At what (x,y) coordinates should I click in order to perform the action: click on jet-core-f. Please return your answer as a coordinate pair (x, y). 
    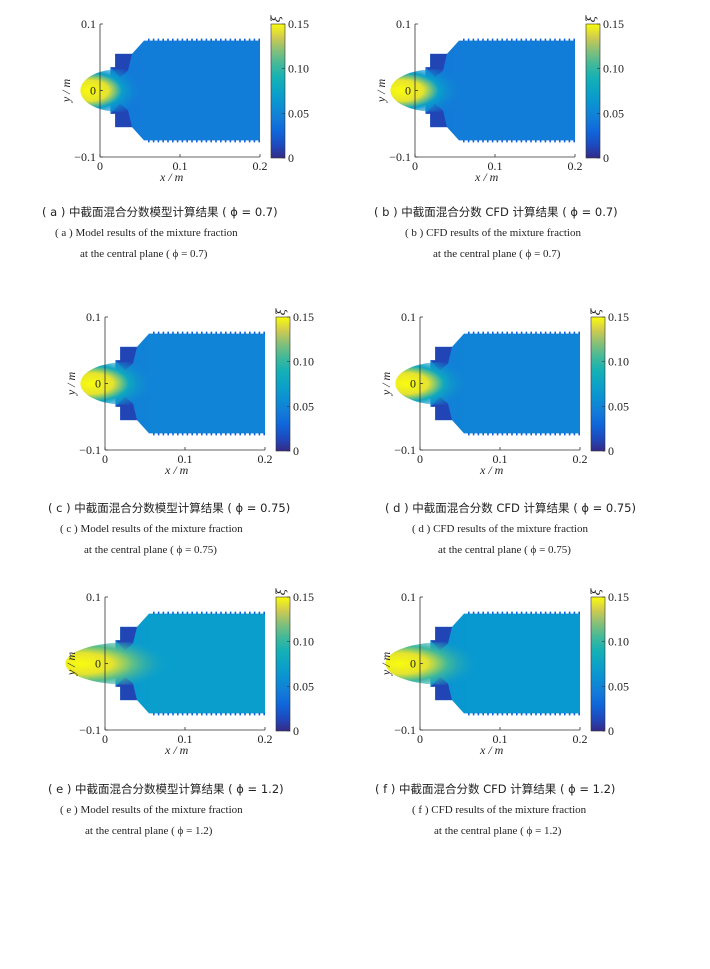
    Looking at the image, I should click on (443, 663).